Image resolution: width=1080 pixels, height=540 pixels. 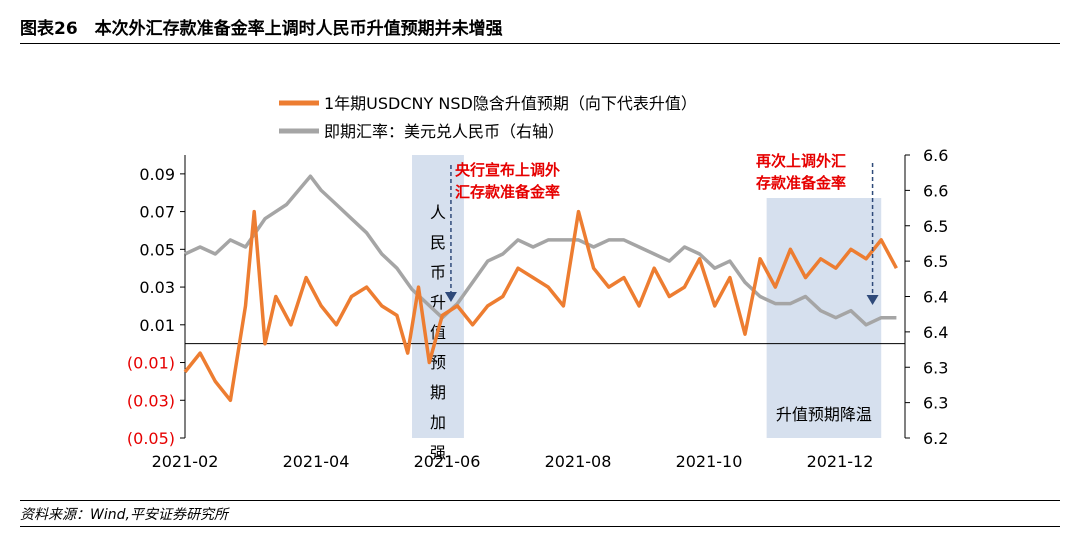 What do you see at coordinates (261, 29) in the screenshot?
I see `chart-title: 图表26 本次外汇存款准备金率上调时人民币升值预期并未增强` at bounding box center [261, 29].